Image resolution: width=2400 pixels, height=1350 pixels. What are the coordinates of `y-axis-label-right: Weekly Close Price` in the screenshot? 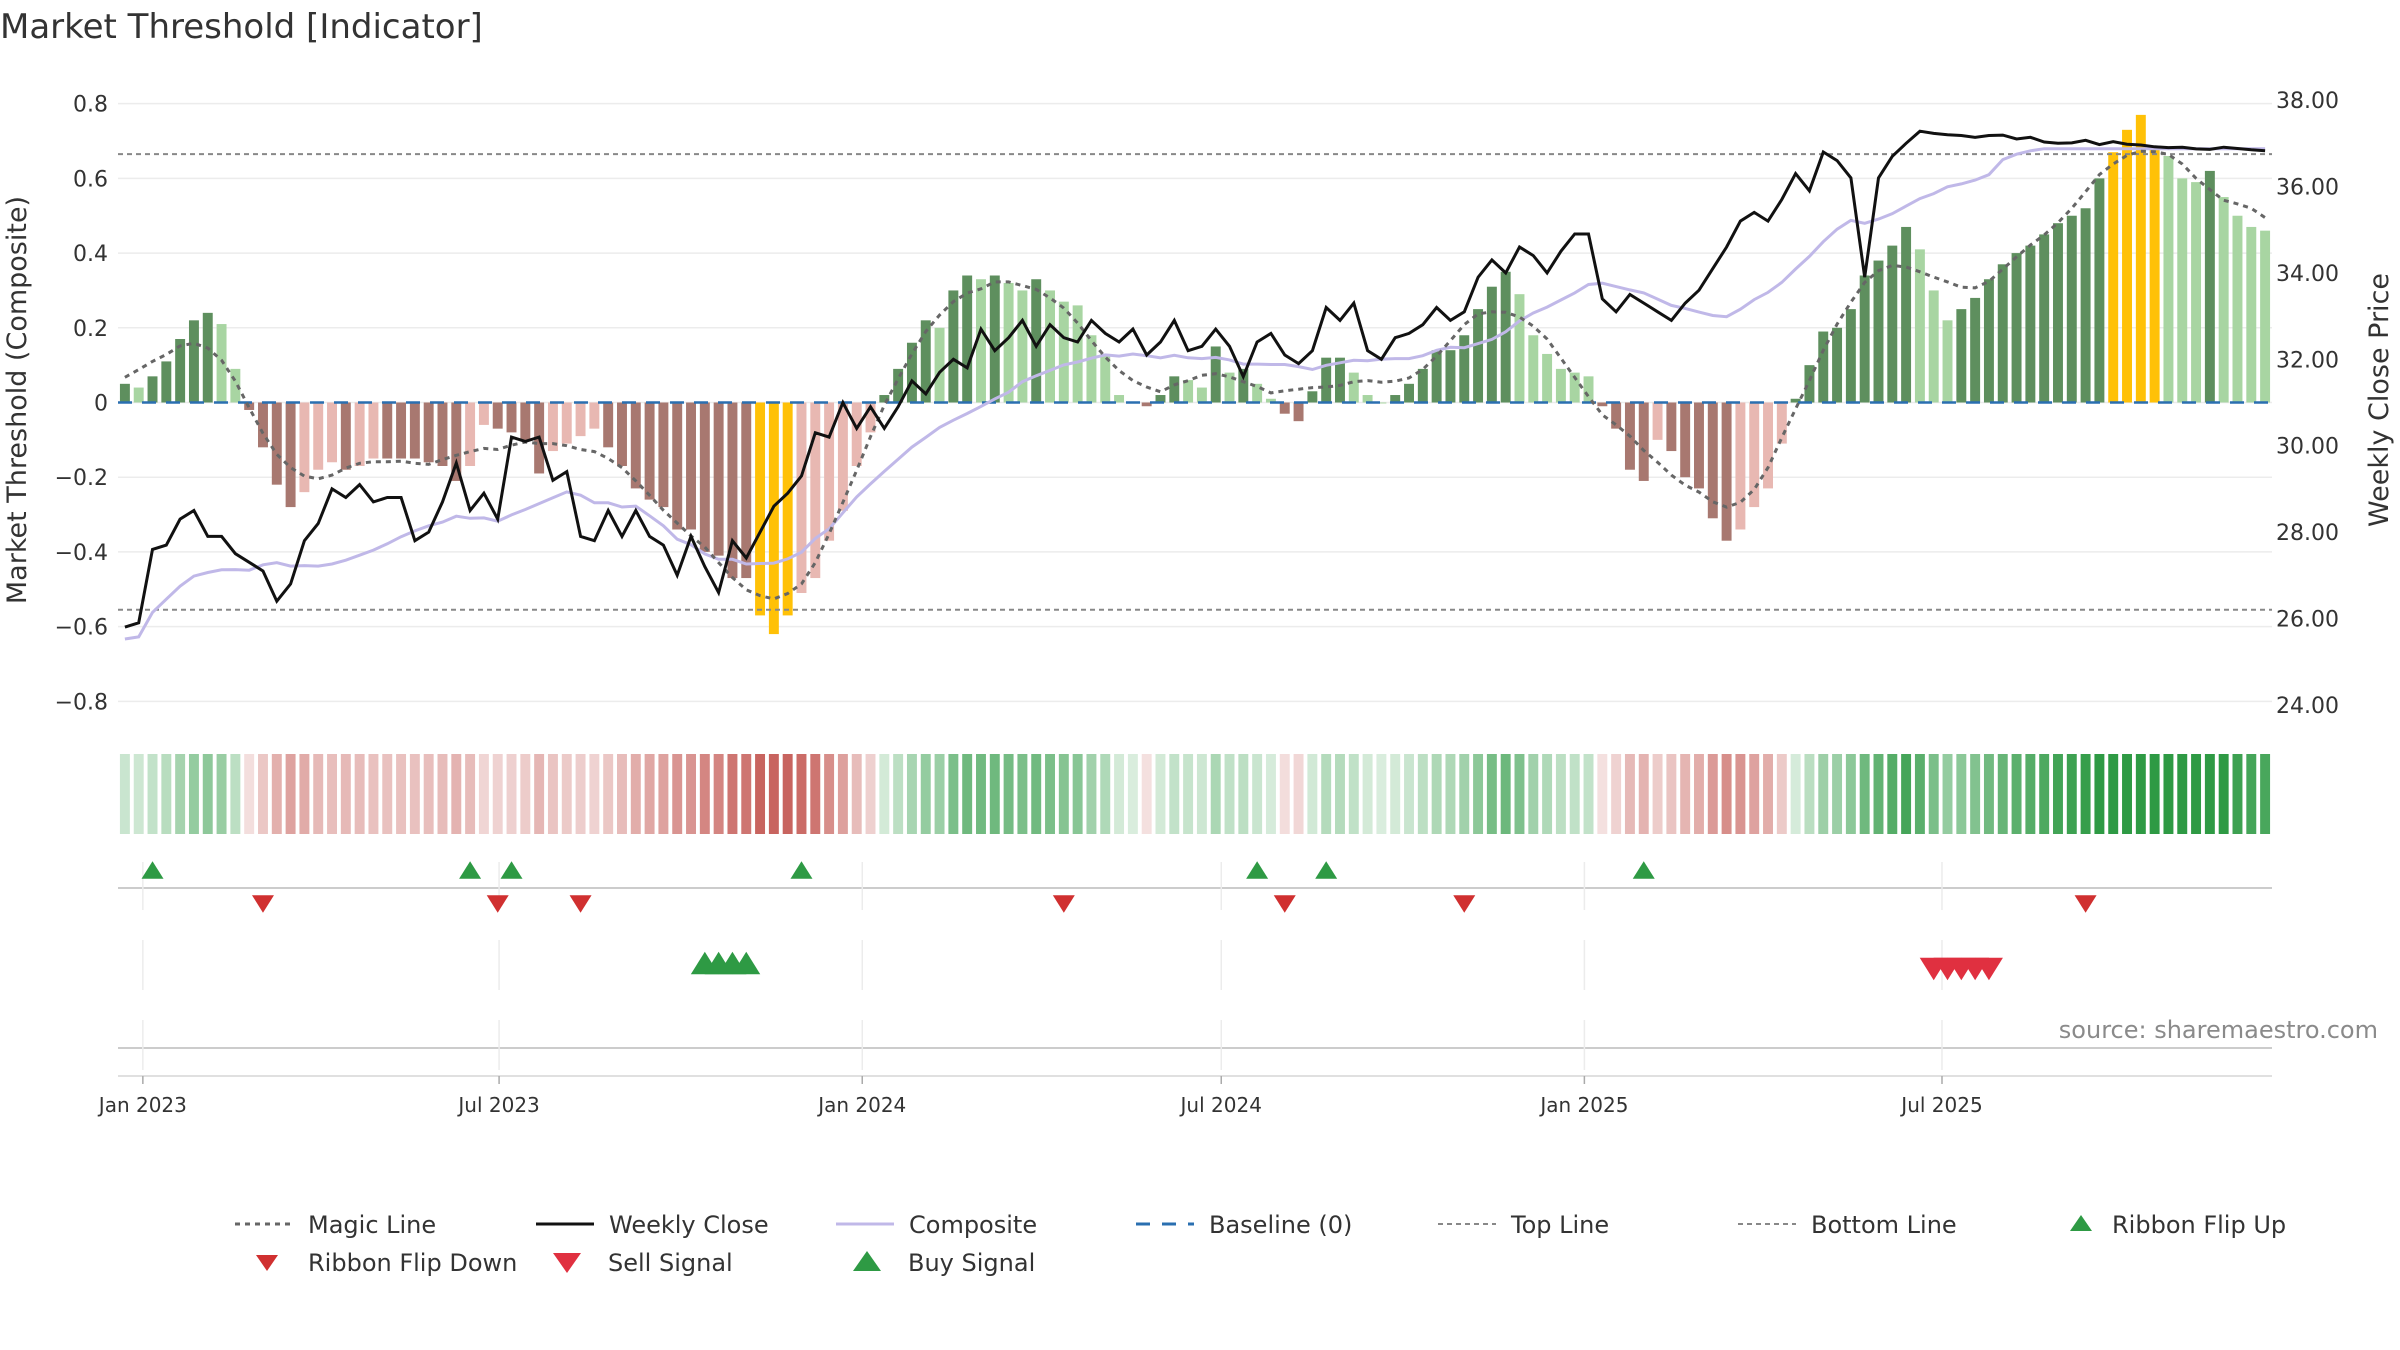 It's located at (2379, 400).